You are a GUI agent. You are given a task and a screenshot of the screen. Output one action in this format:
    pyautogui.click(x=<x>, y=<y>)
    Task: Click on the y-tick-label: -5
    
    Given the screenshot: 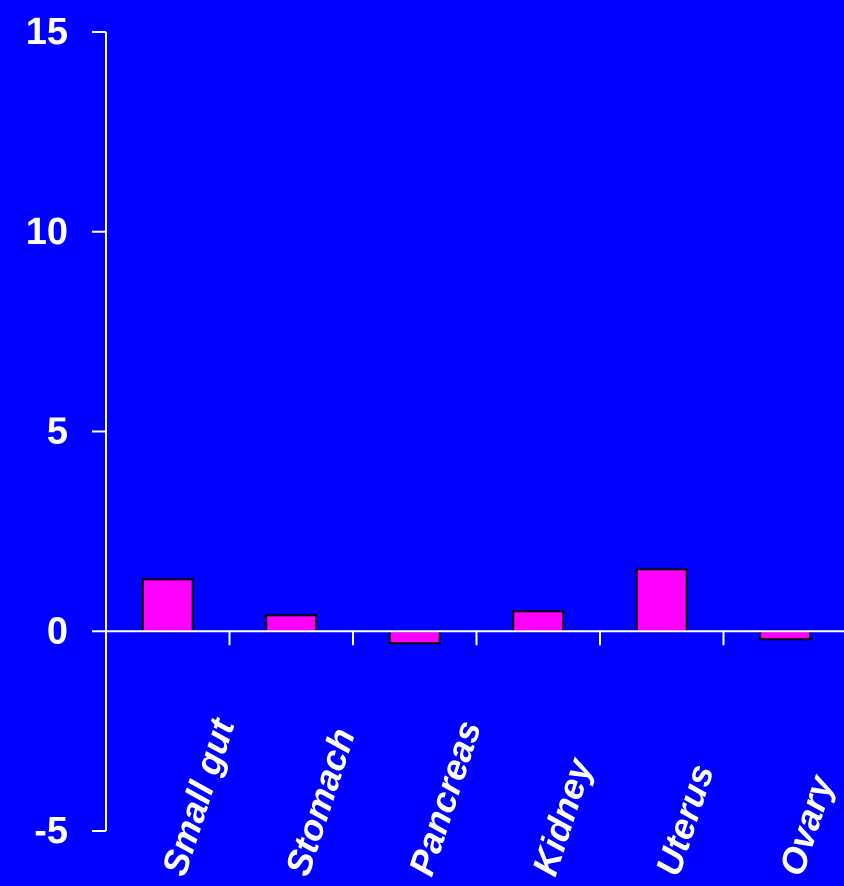 What is the action you would take?
    pyautogui.click(x=51, y=831)
    